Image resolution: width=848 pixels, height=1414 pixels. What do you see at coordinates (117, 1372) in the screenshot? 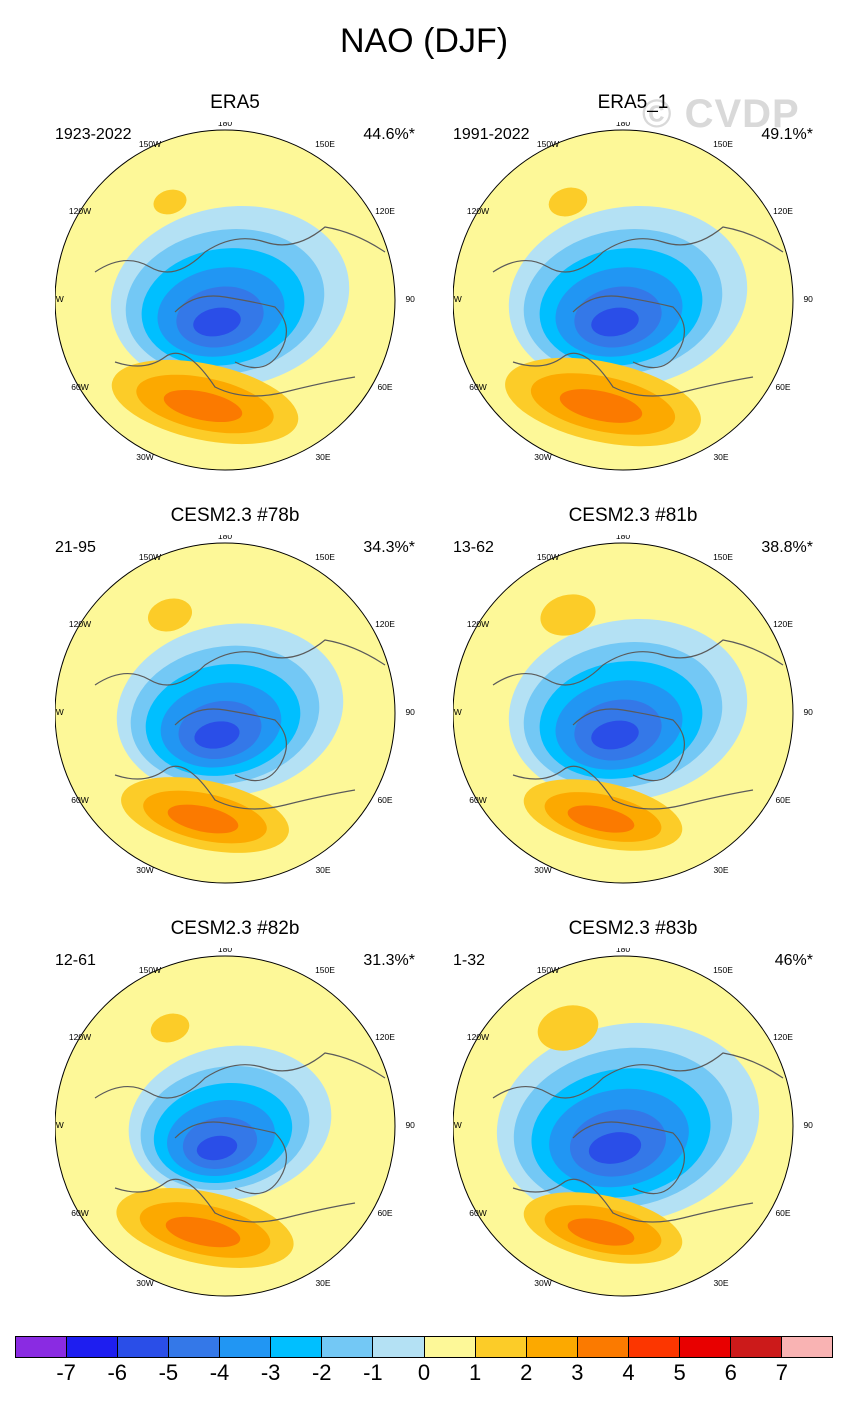
I see `colorbar-tick-label: -6` at bounding box center [117, 1372].